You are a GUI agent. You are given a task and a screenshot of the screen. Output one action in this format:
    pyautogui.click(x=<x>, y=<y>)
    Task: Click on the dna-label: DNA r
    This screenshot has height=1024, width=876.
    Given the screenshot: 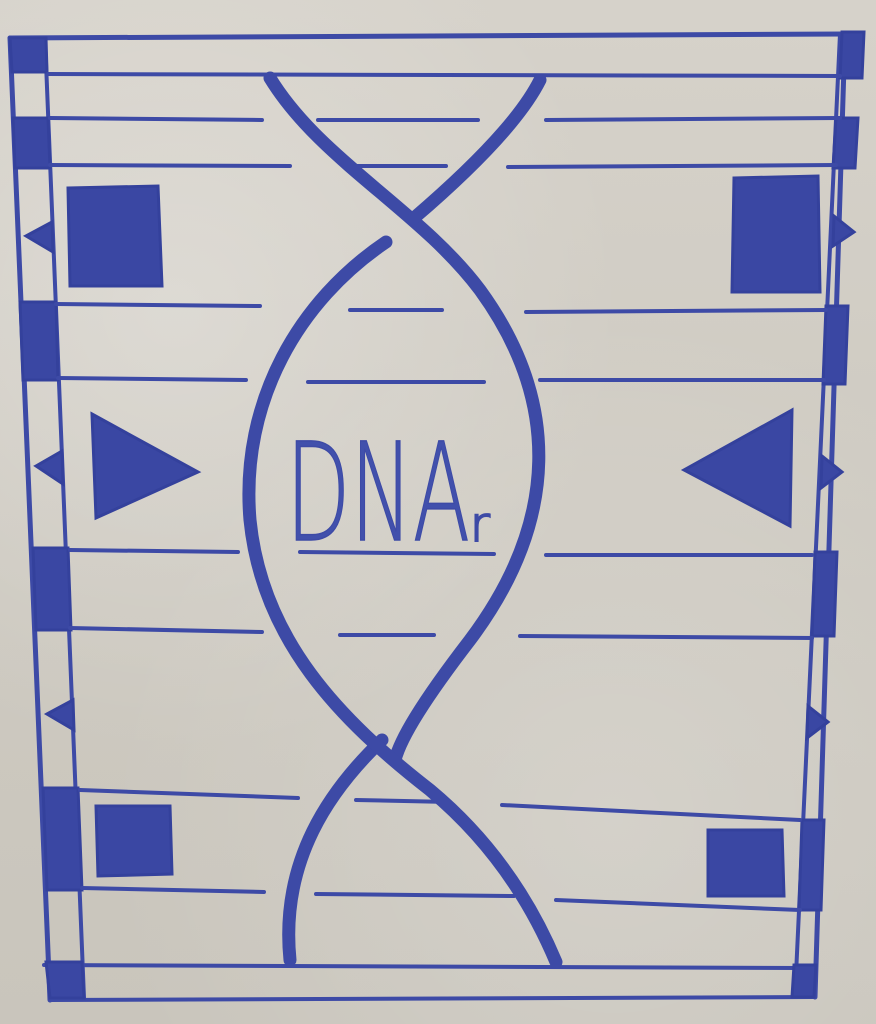 What is the action you would take?
    pyautogui.click(x=388, y=494)
    